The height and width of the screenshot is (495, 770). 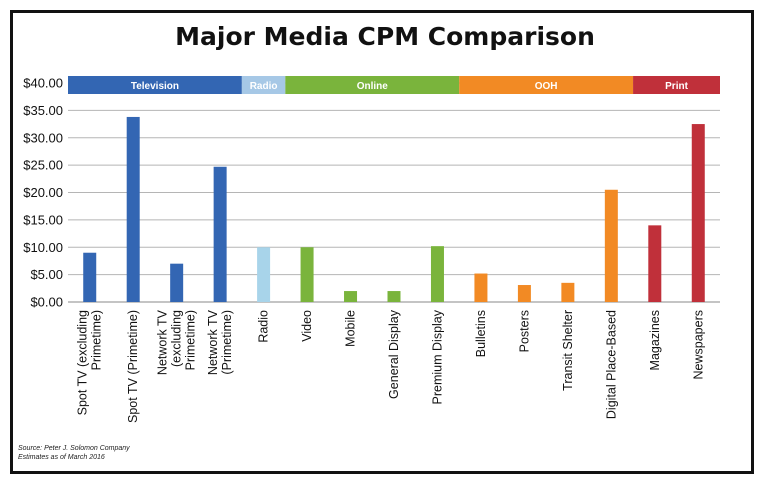 What do you see at coordinates (74, 448) in the screenshot?
I see `source-line: Source: Peter J. Solomon Company` at bounding box center [74, 448].